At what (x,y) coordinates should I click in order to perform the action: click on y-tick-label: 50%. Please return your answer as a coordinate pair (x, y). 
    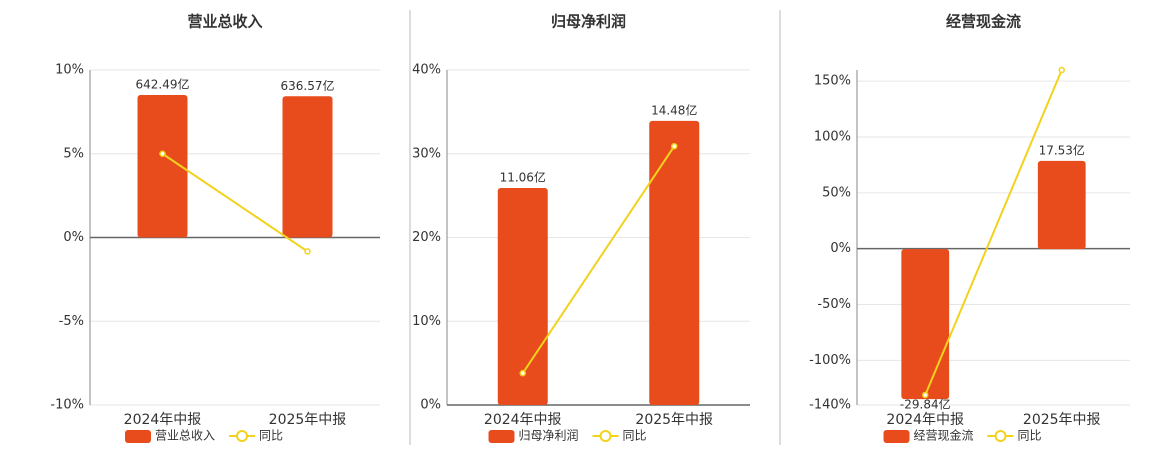
    Looking at the image, I should click on (836, 192).